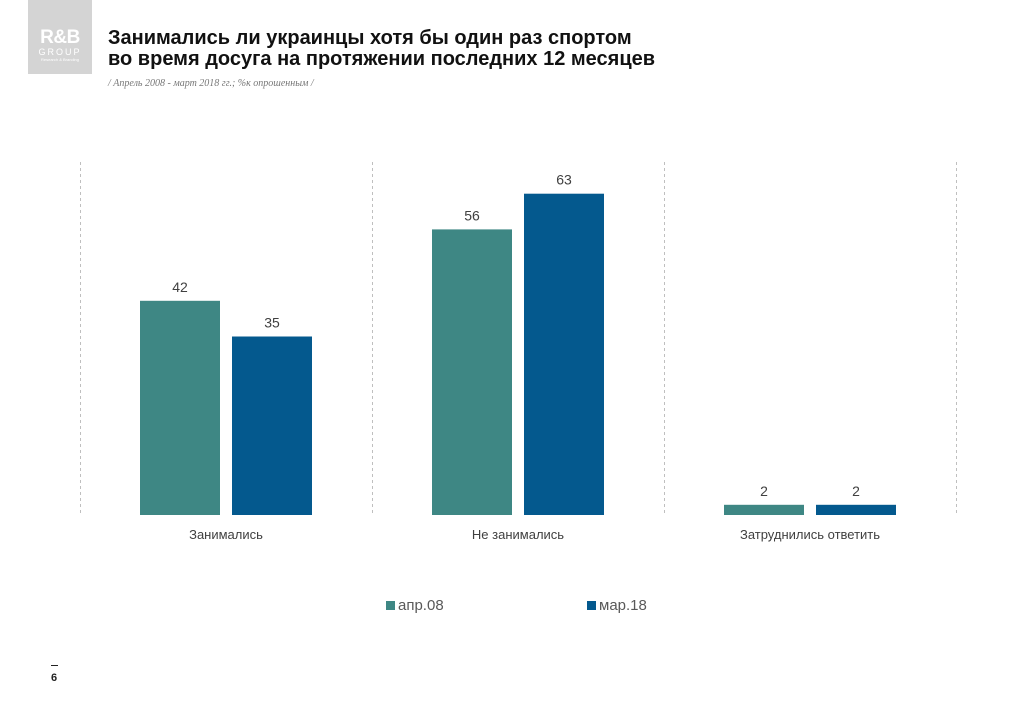  What do you see at coordinates (421, 605) in the screenshot?
I see `legend-label-apr08: апр.08` at bounding box center [421, 605].